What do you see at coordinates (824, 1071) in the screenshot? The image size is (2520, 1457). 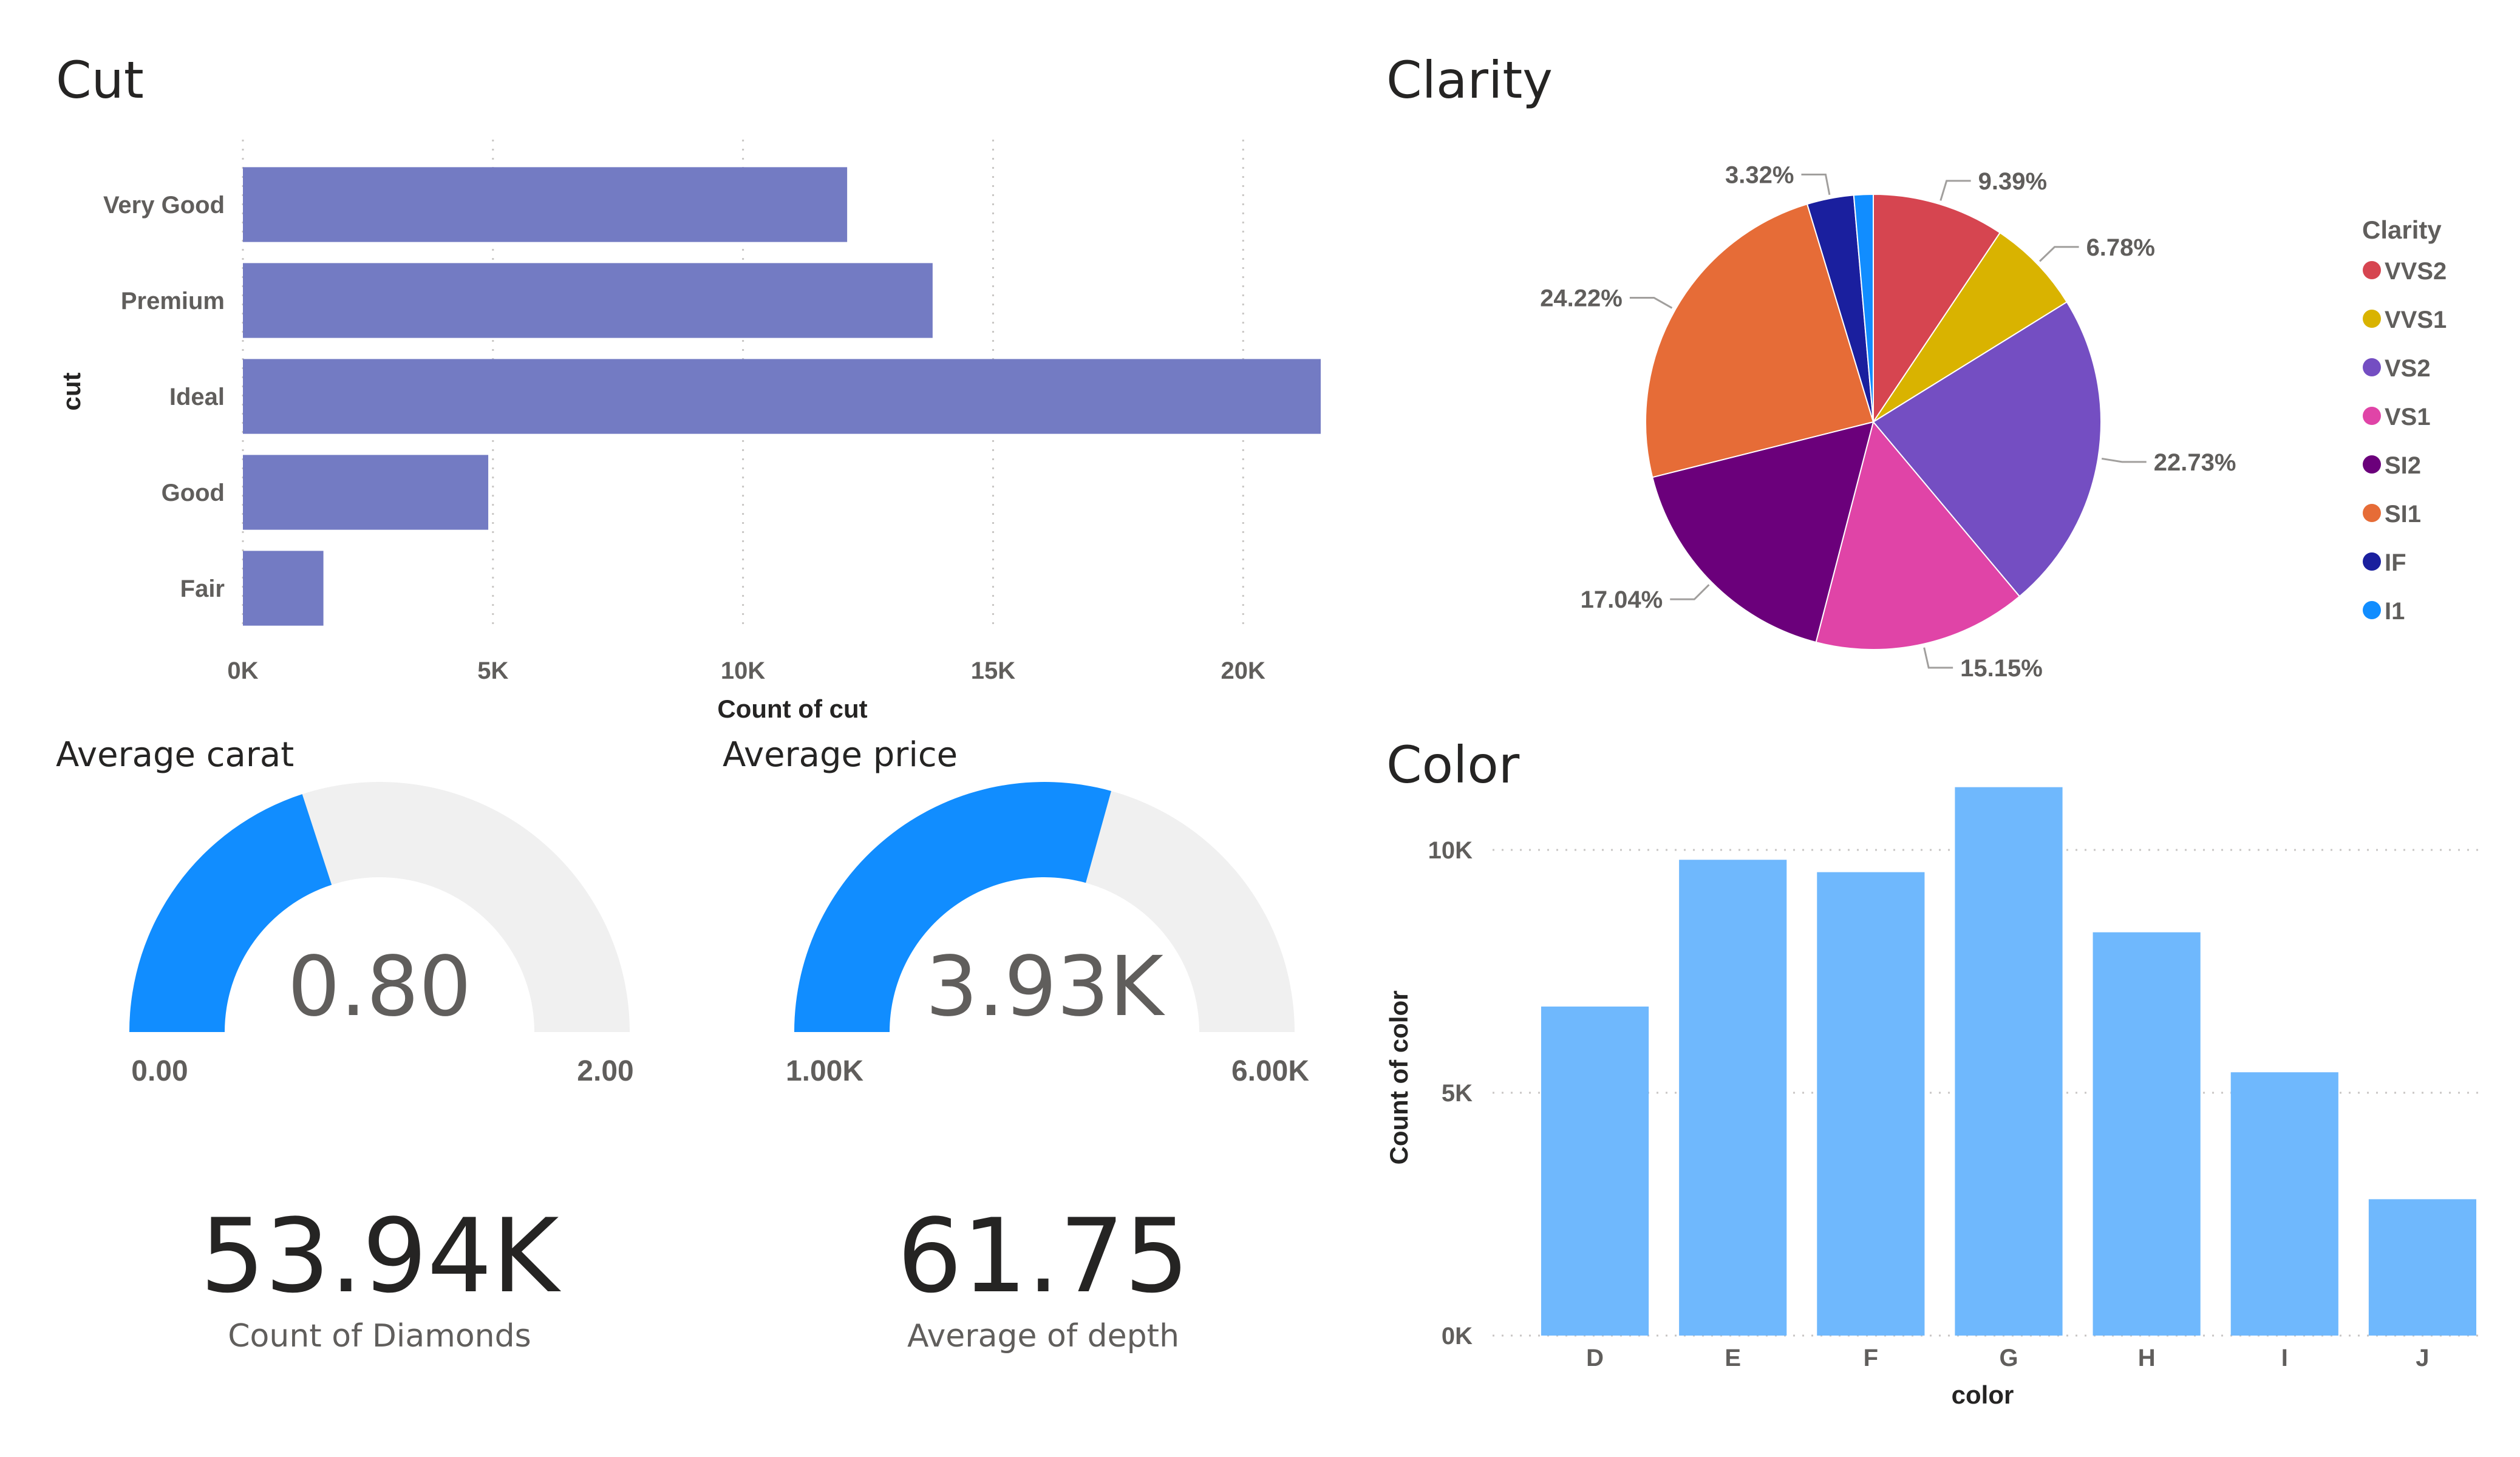 I see `gauge-min-label: 1.00K` at bounding box center [824, 1071].